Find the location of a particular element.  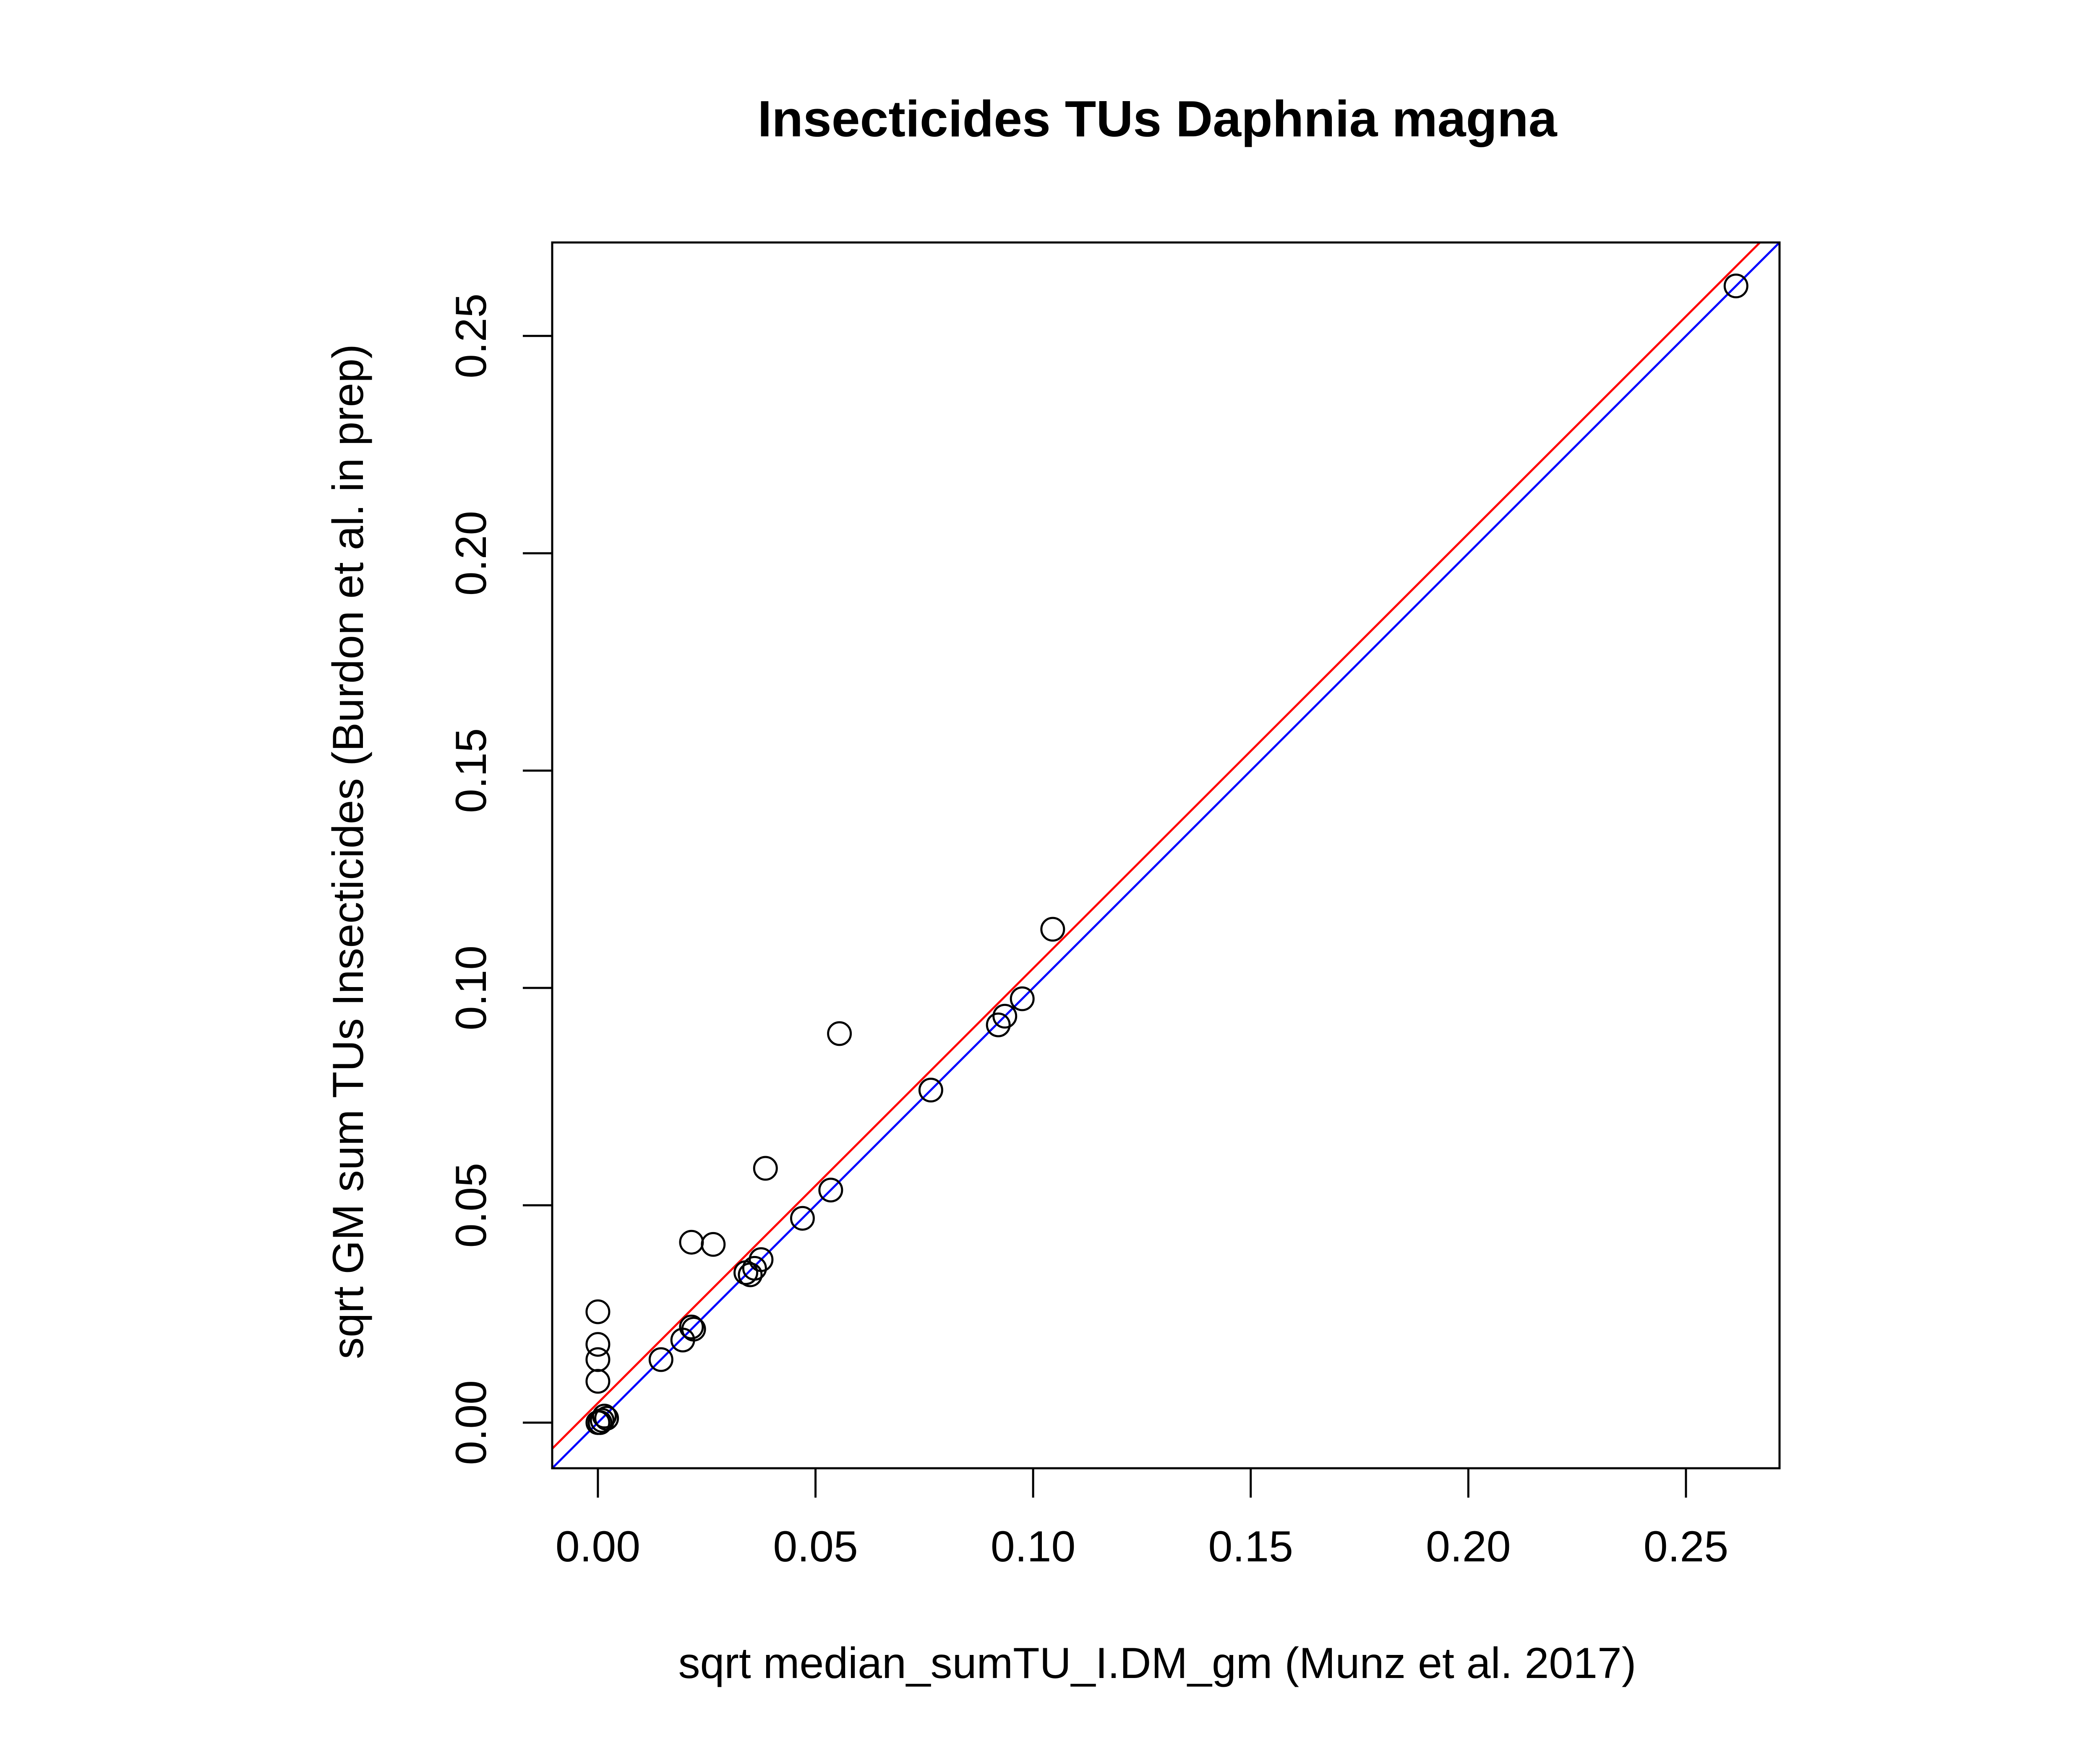

y-tick-label: 0.15 is located at coordinates (471, 770).